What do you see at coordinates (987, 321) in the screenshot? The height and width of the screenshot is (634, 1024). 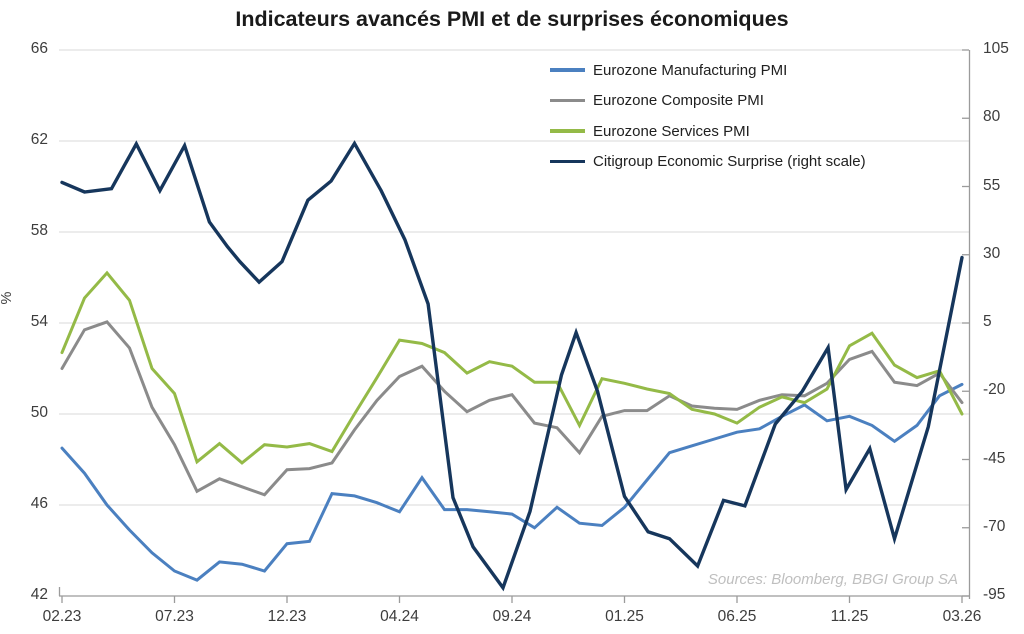 I see `y-right-tick-label: 5` at bounding box center [987, 321].